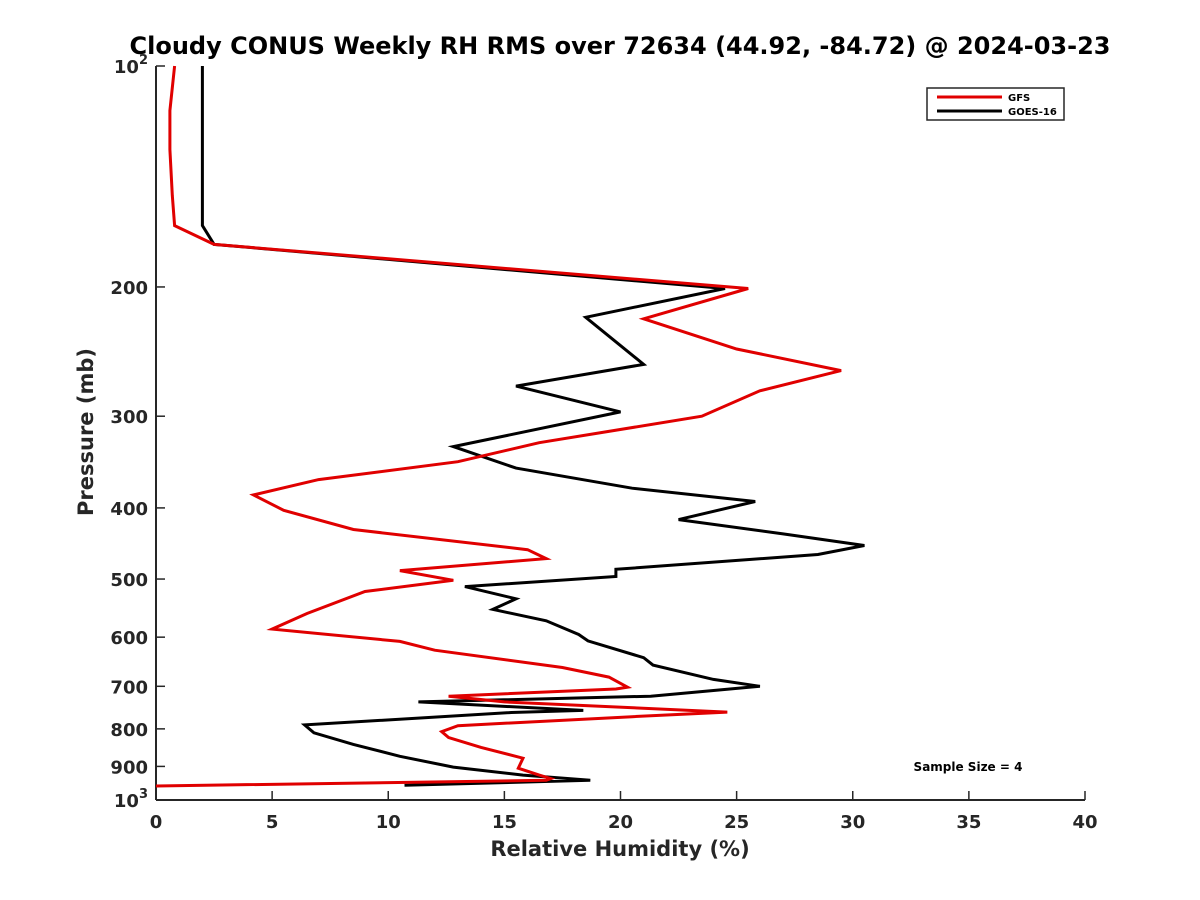 This screenshot has height=900, width=1200. Describe the element at coordinates (129, 730) in the screenshot. I see `y-tick-label: 800` at that location.